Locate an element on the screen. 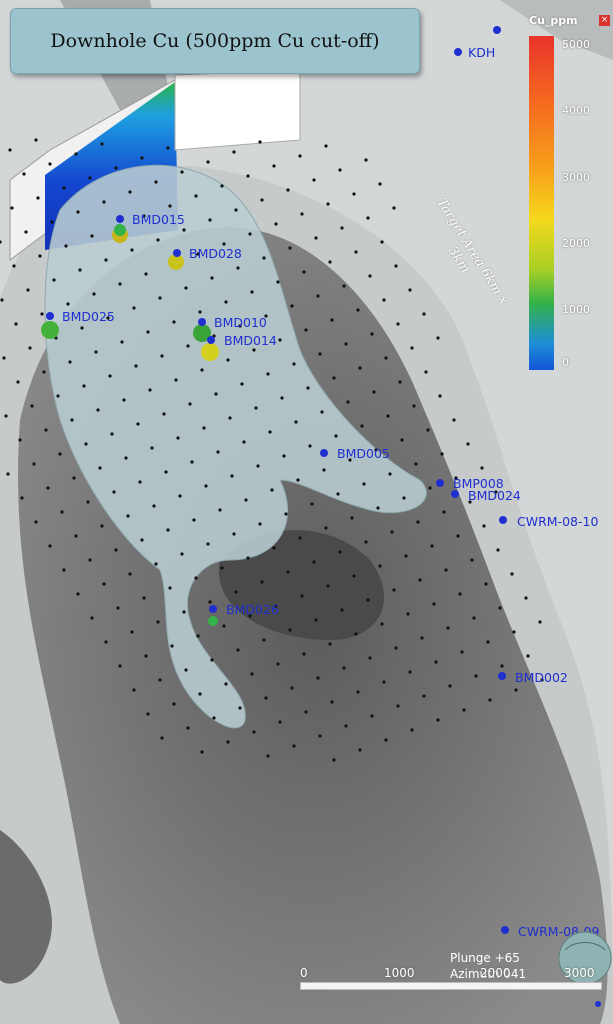 The image size is (613, 1024). hole-label: BMD015 is located at coordinates (158, 219).